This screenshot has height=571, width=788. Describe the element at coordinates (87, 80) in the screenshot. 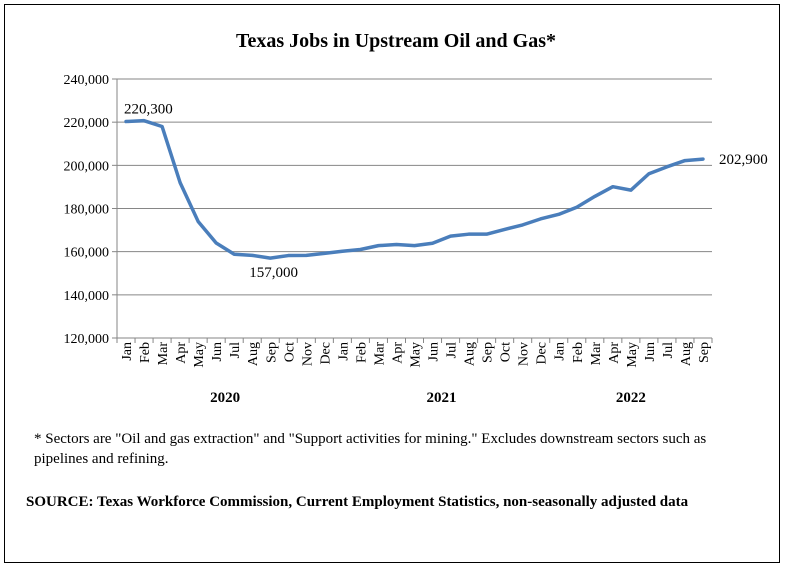

I see `y-tick-label: 240,000` at that location.